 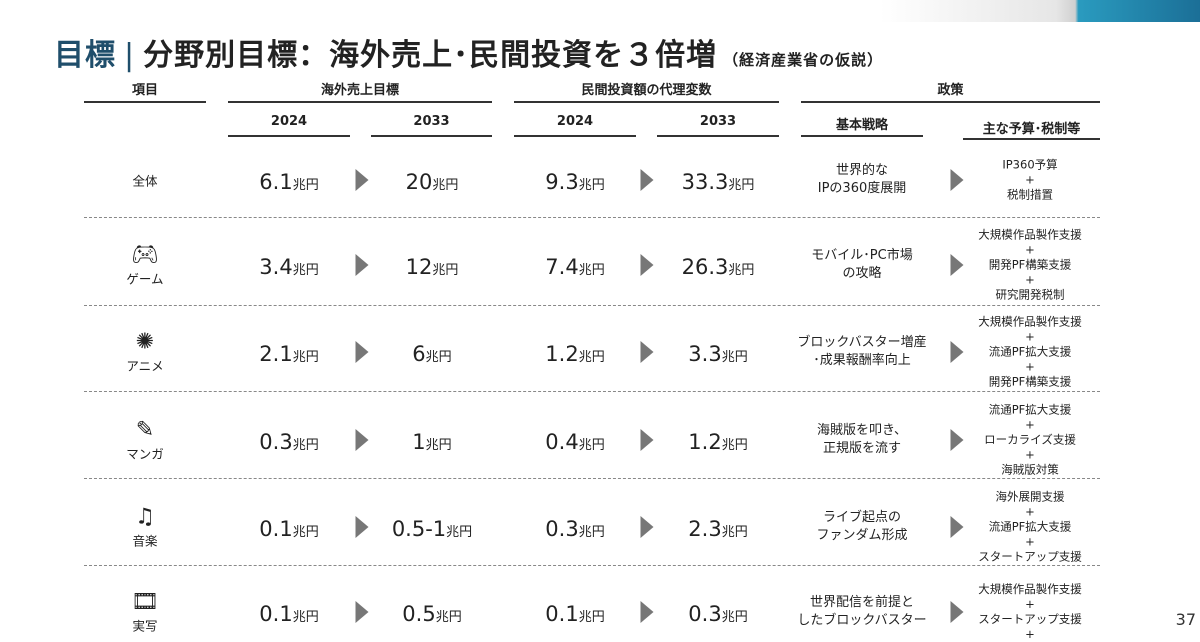 What do you see at coordinates (145, 626) in the screenshot?
I see `row-label-text: 実写` at bounding box center [145, 626].